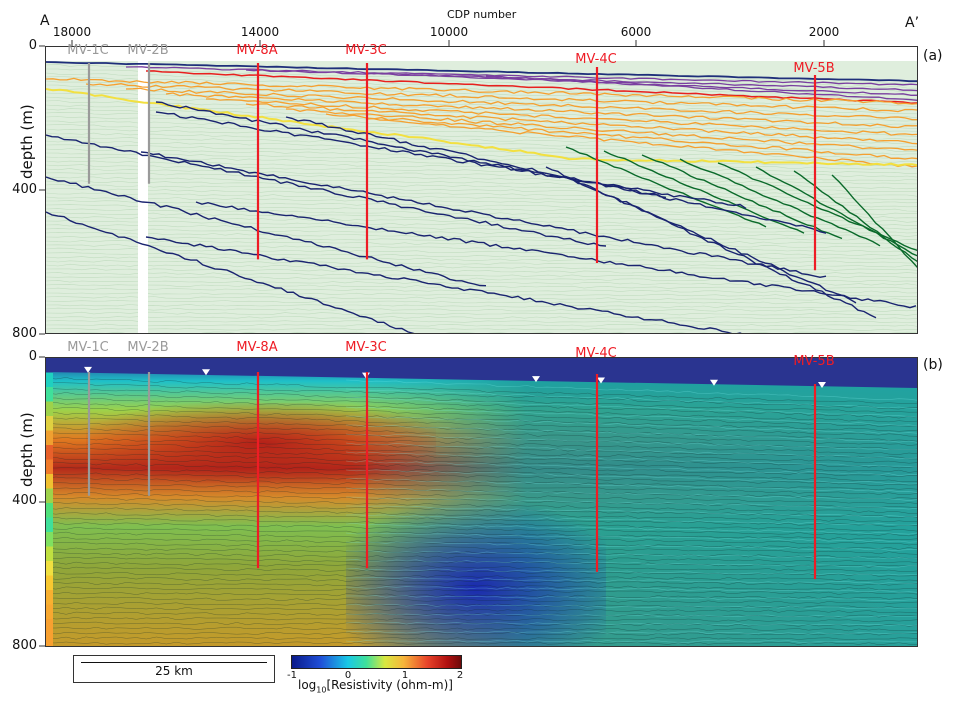 Image resolution: width=953 pixels, height=703 pixels. I want to click on well-label-mv-5b: MV-5B, so click(814, 68).